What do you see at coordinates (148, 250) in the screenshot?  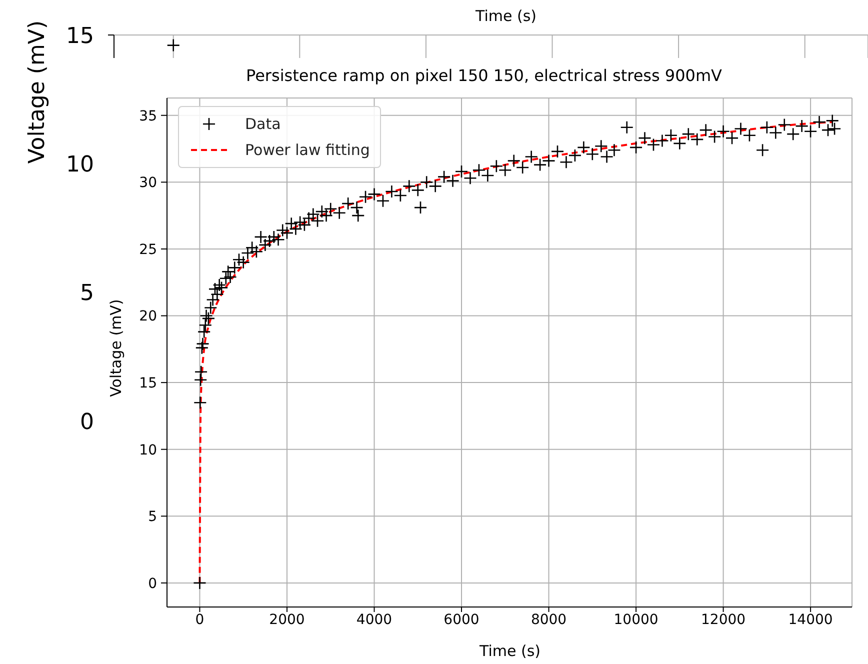 I see `y-tick-label: 25` at bounding box center [148, 250].